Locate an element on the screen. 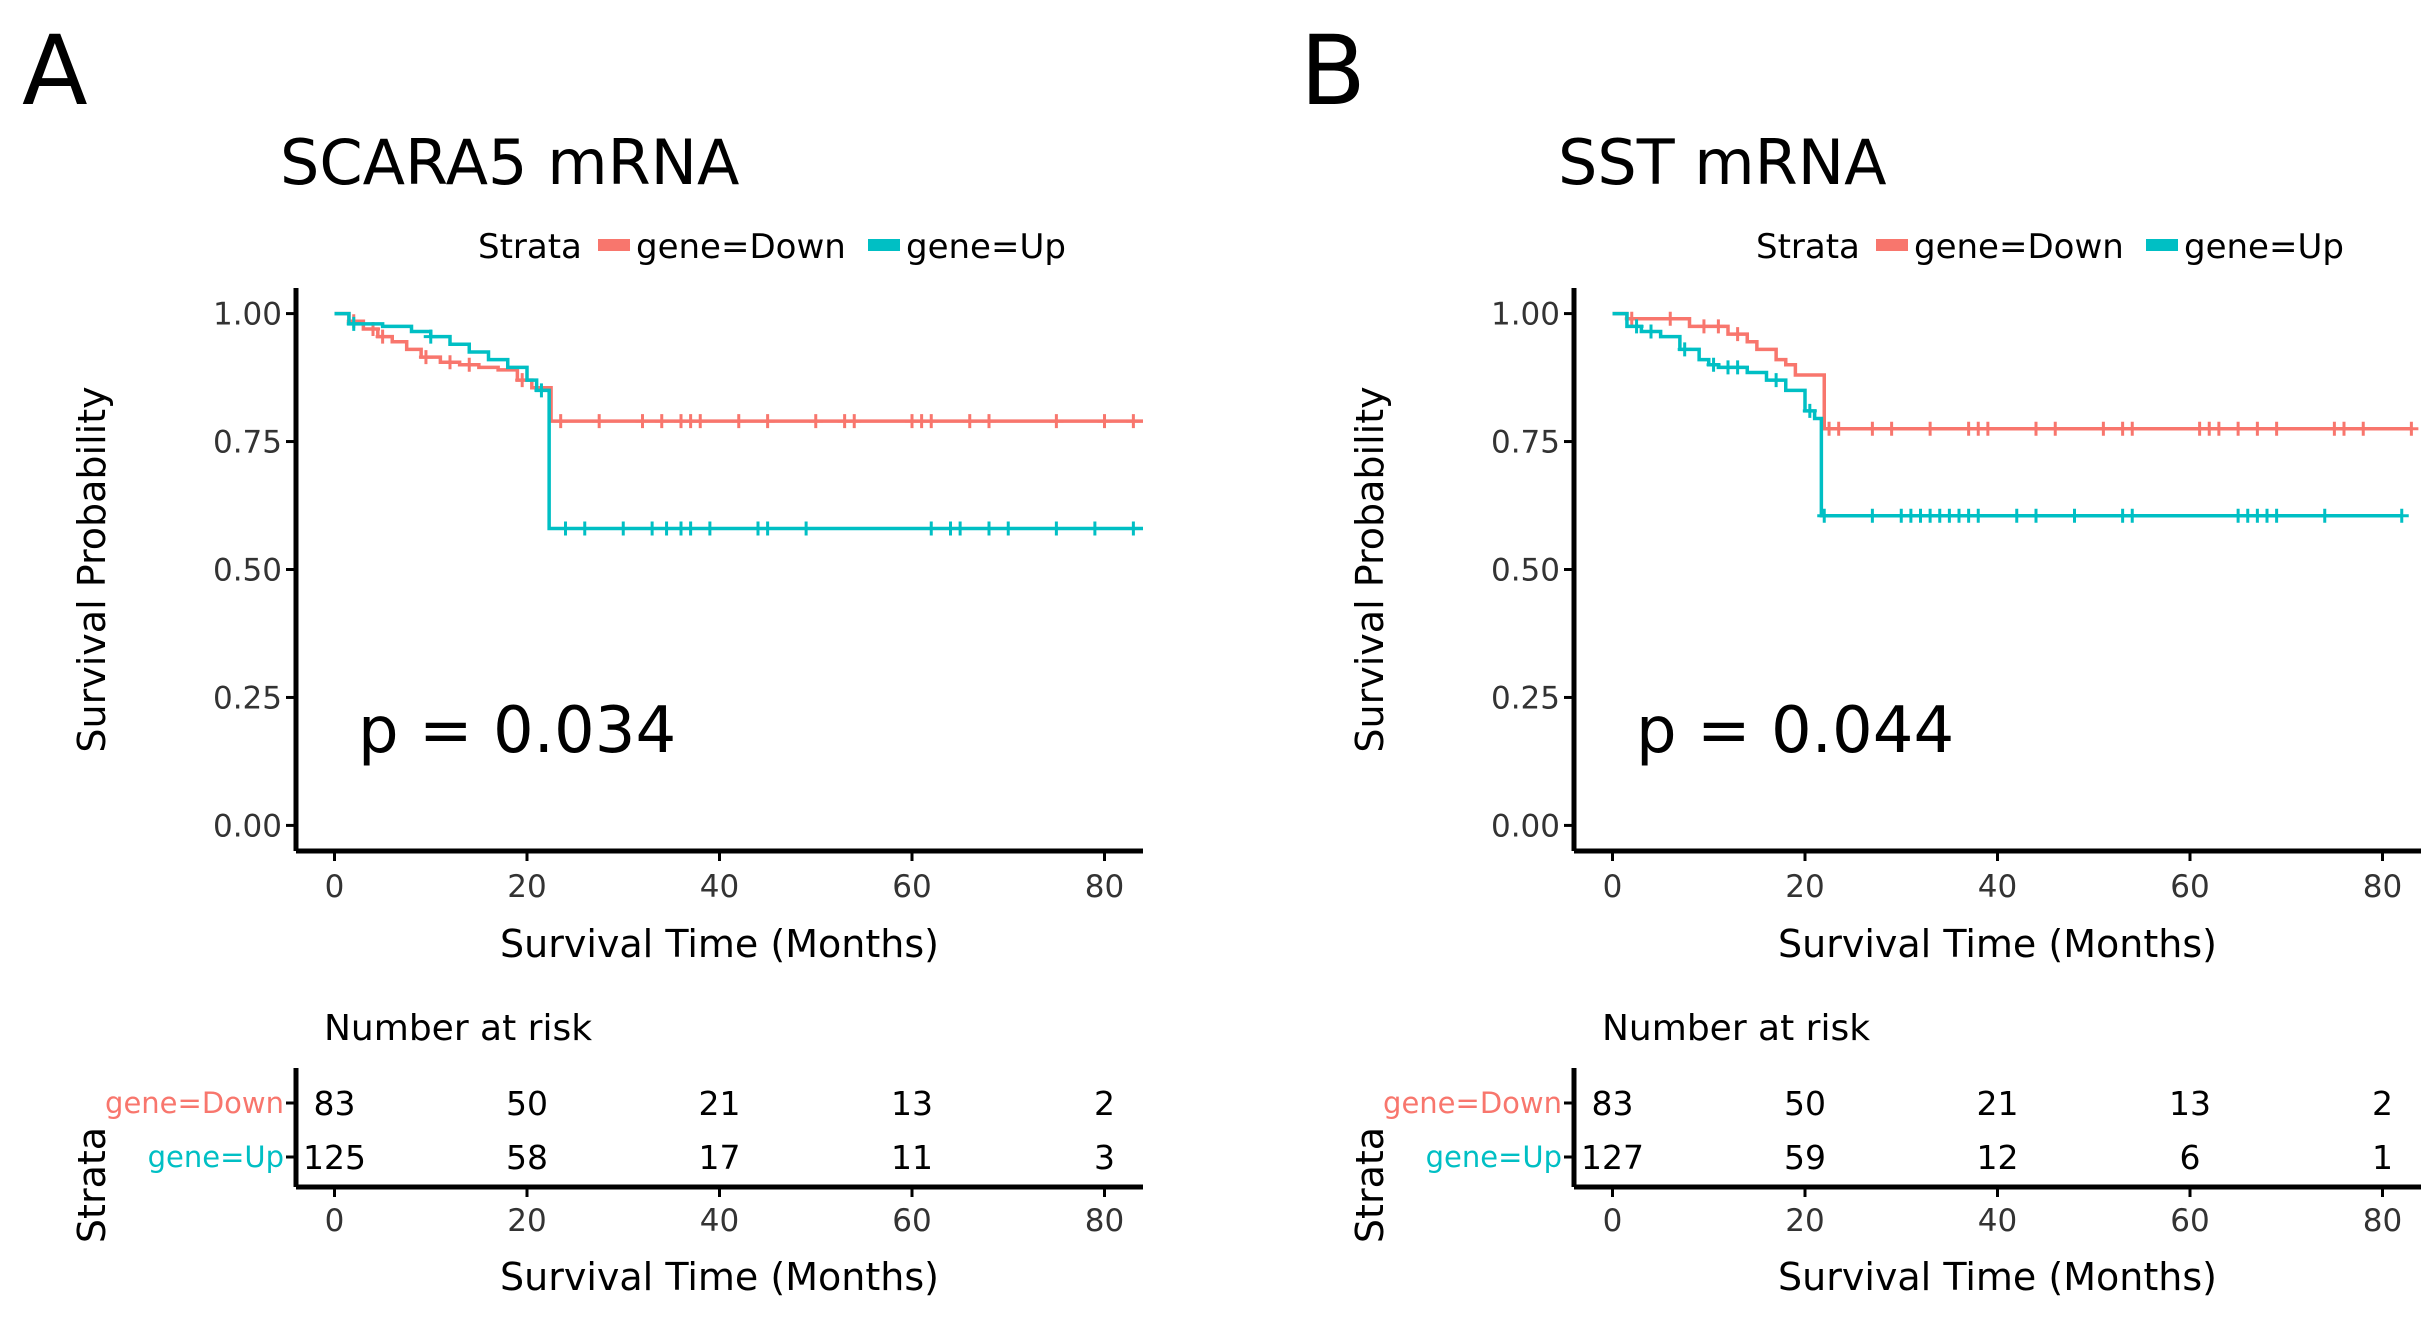 The image size is (2433, 1320). panel-title: SCARA5 mRNA is located at coordinates (509, 162).